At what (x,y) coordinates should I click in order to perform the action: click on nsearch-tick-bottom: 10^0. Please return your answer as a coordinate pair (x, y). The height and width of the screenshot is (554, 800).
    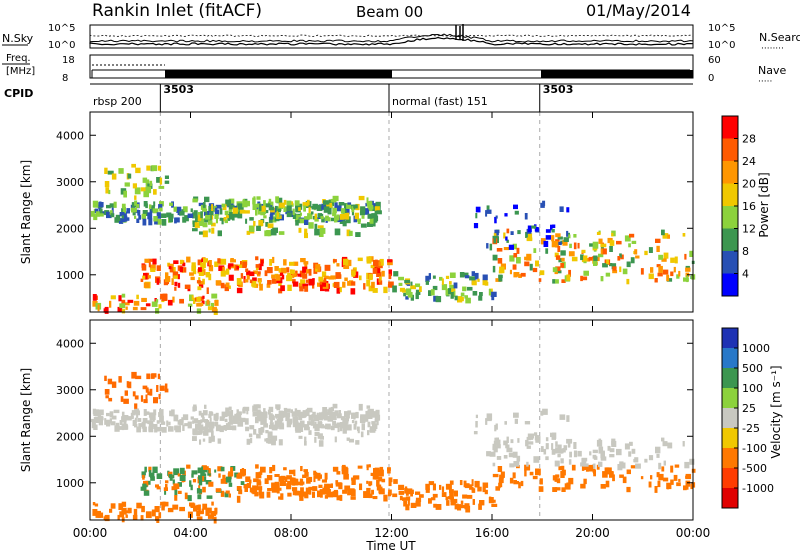
    Looking at the image, I should click on (721, 45).